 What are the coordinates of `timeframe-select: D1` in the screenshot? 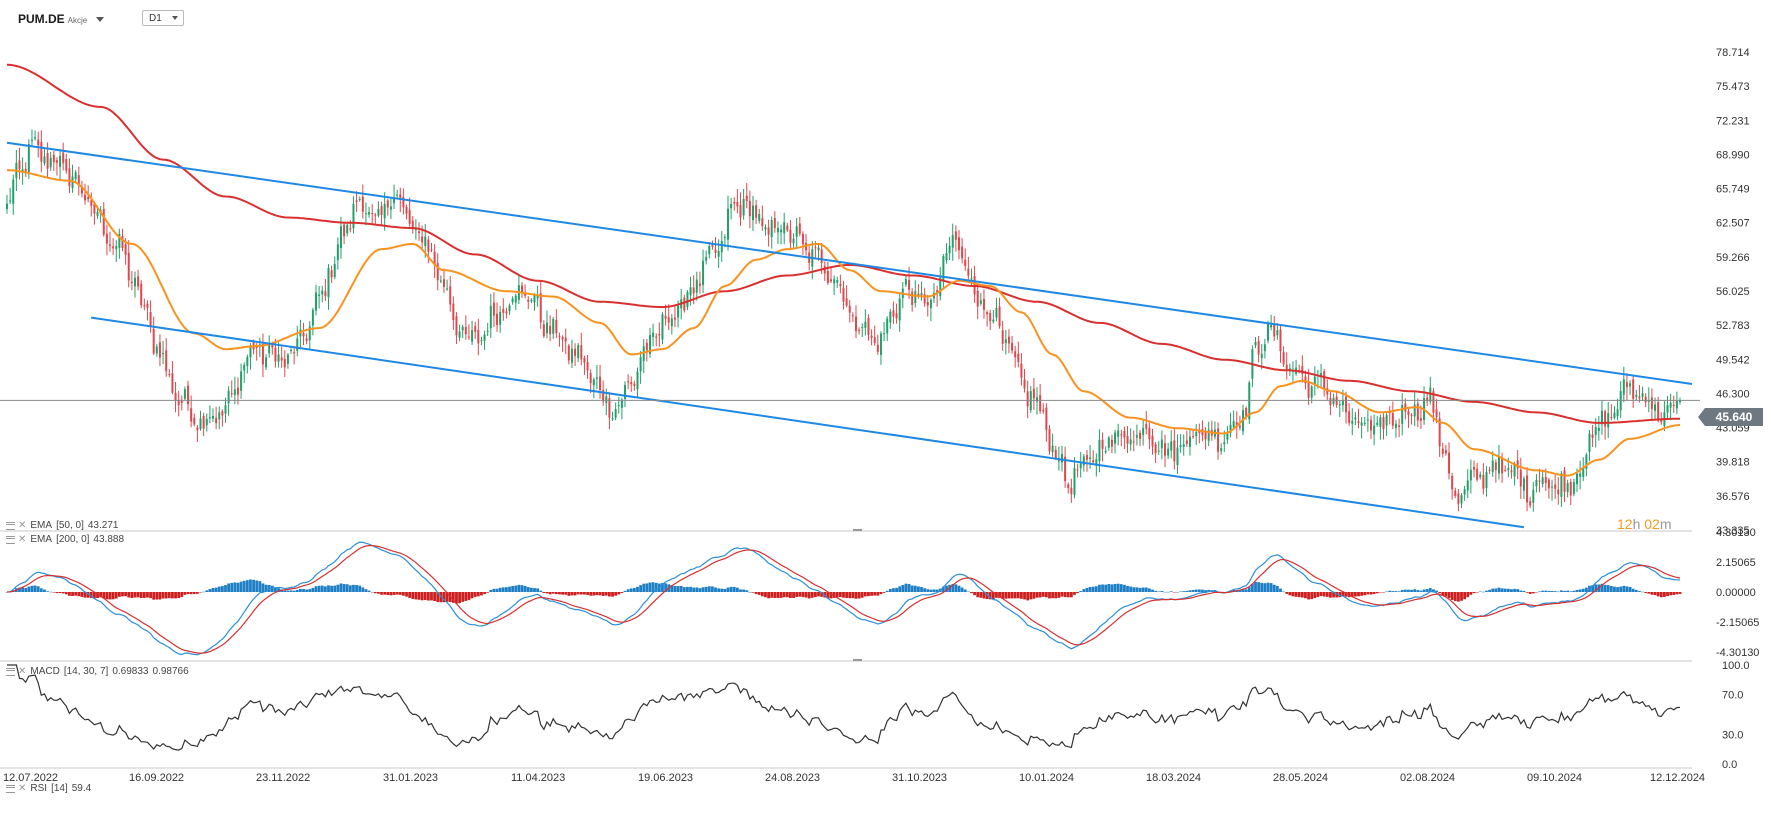 It's located at (163, 18).